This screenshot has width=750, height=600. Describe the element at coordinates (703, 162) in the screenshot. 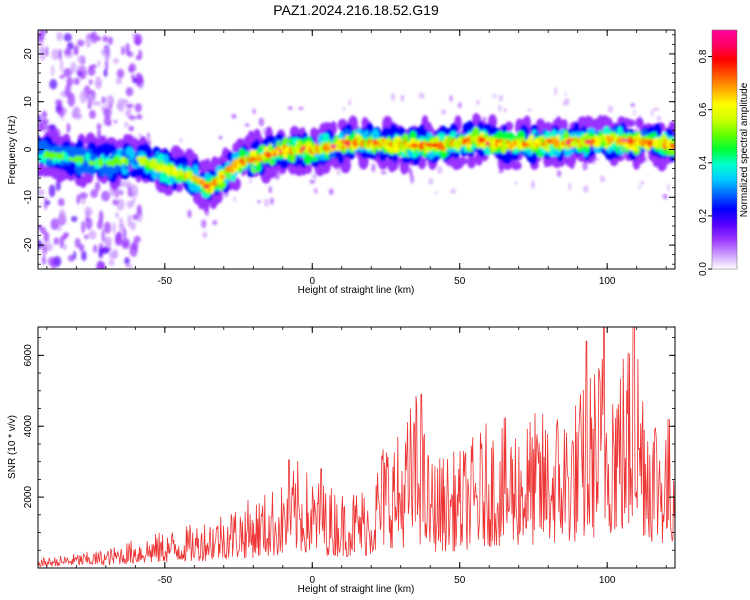

I see `colorbar-tick-label: 0.4` at that location.